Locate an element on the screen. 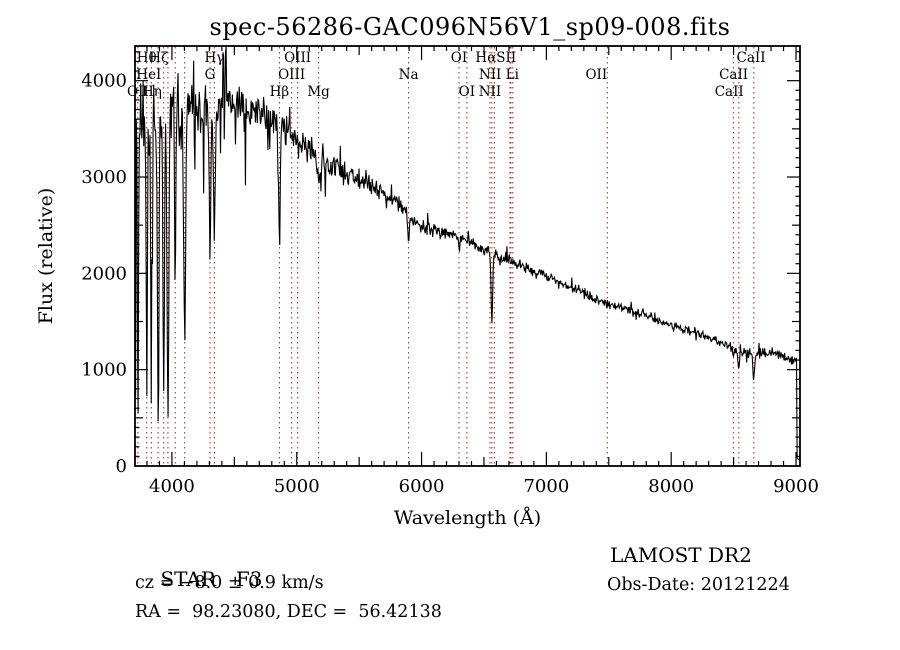 Image resolution: width=900 pixels, height=650 pixels. y-tick-label: 3000 is located at coordinates (104, 177).